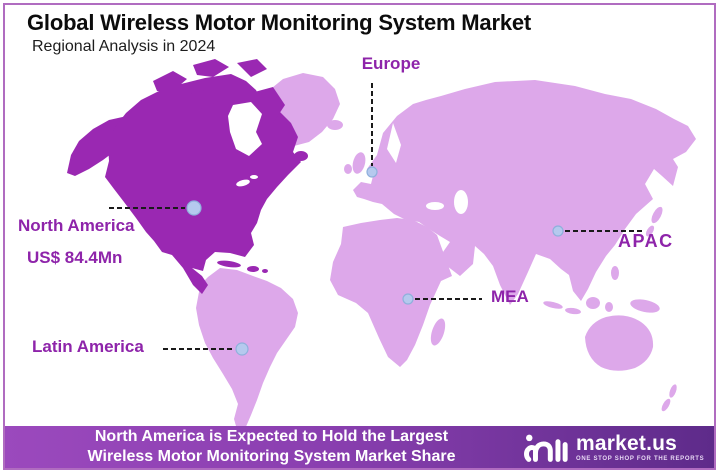 The height and width of the screenshot is (473, 719). I want to click on victoria-island, so click(202, 99).